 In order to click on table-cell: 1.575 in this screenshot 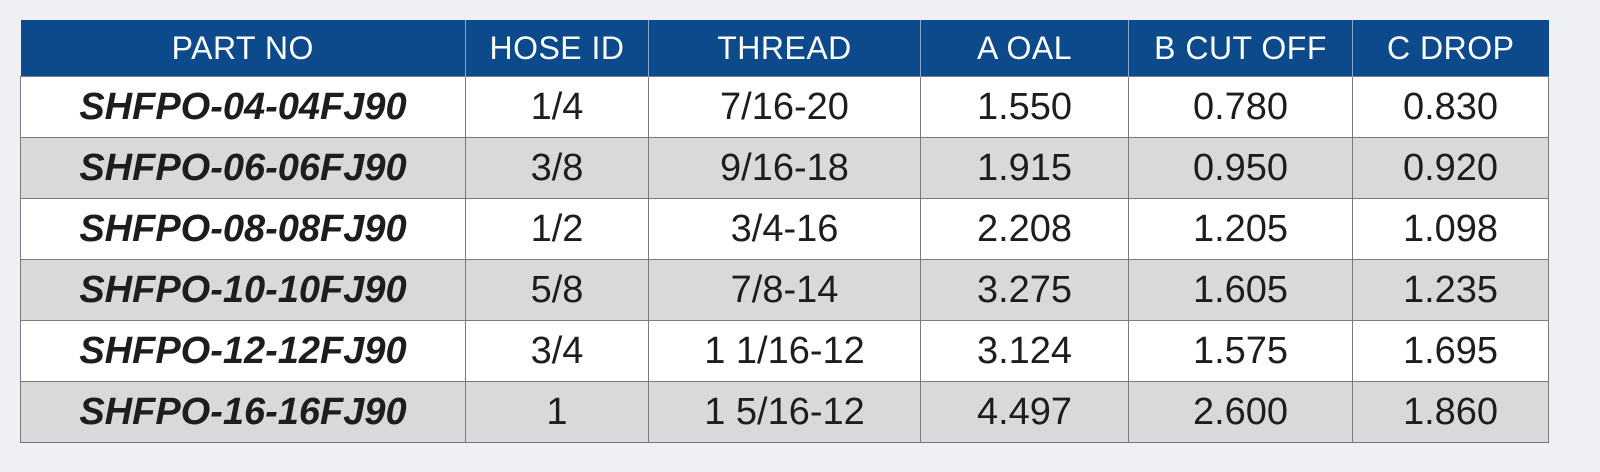, I will do `click(1240, 351)`.